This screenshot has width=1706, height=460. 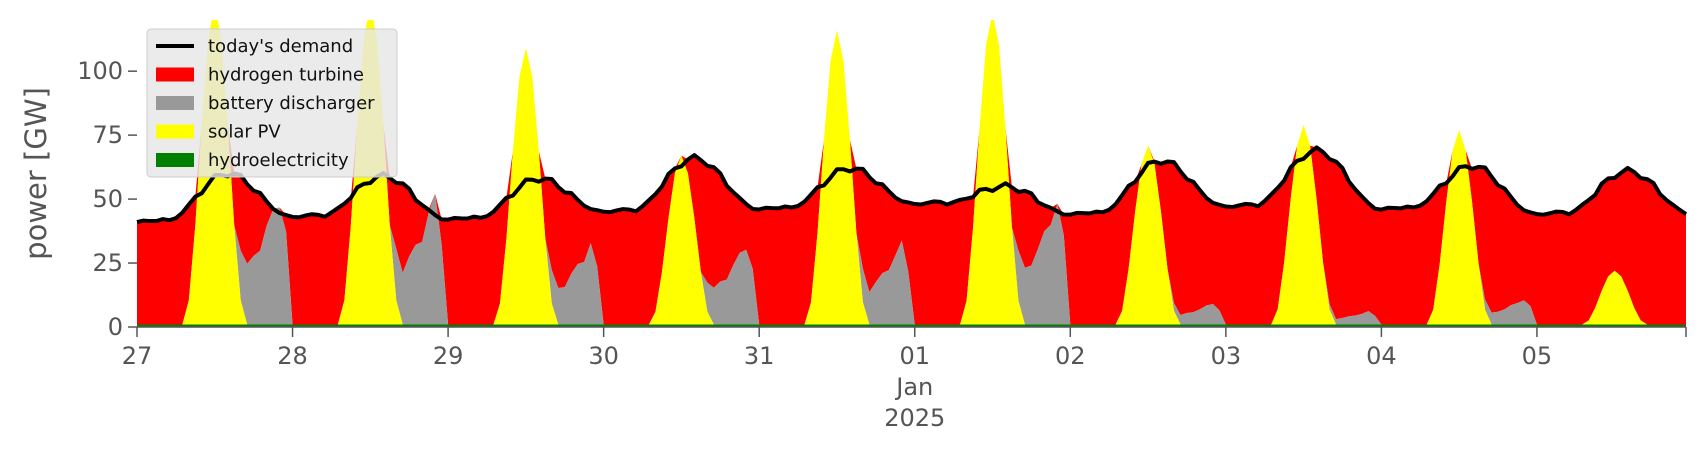 I want to click on x-tick-label: 28, so click(x=292, y=356).